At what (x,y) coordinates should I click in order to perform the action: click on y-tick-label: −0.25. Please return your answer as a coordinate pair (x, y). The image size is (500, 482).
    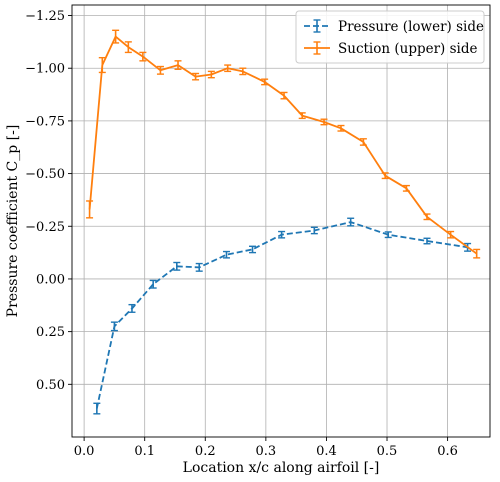
    Looking at the image, I should click on (45, 227).